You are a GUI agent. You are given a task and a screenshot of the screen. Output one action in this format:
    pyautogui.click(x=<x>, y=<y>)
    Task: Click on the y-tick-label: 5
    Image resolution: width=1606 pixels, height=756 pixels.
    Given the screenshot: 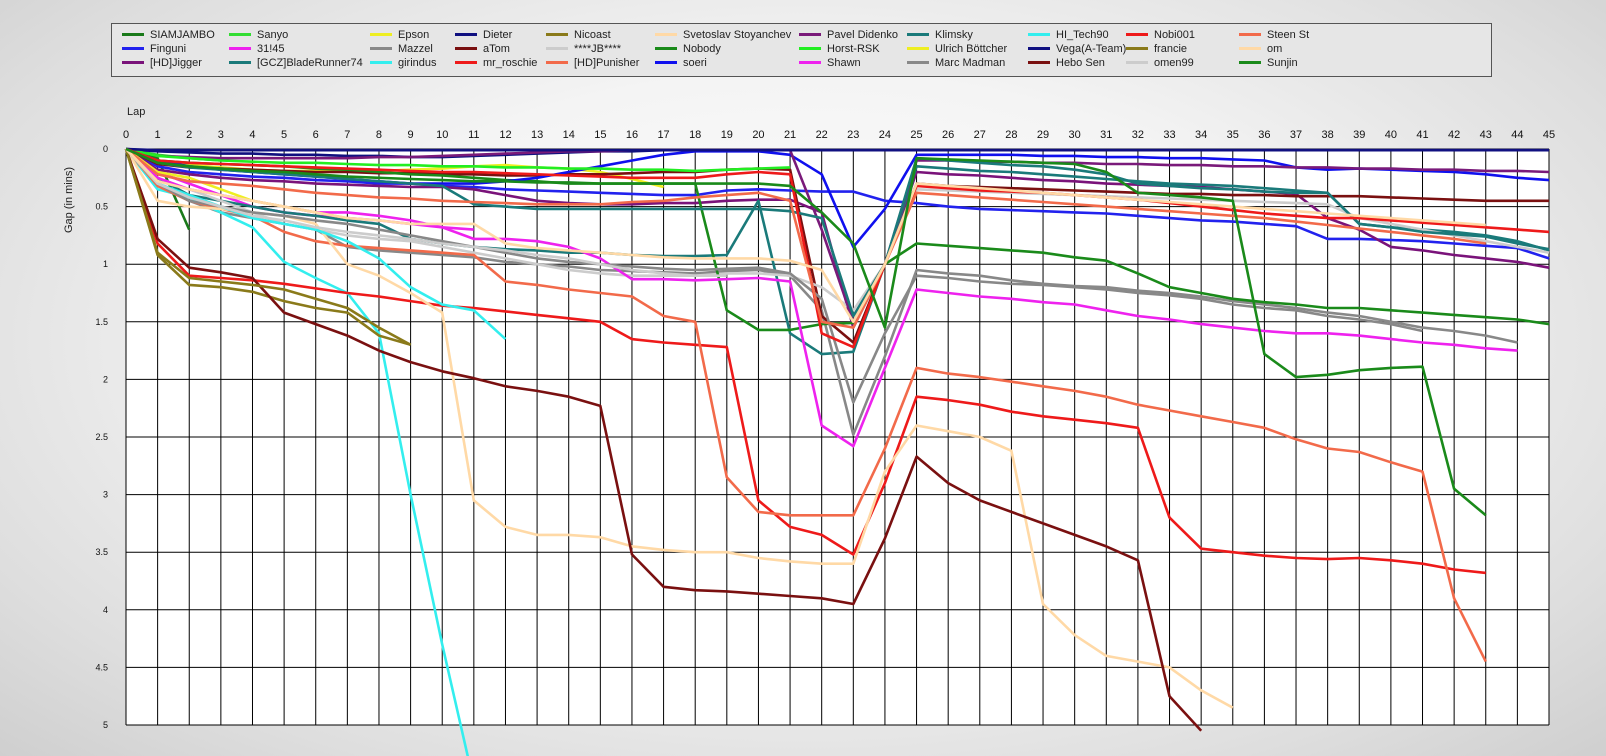 What is the action you would take?
    pyautogui.click(x=105, y=725)
    